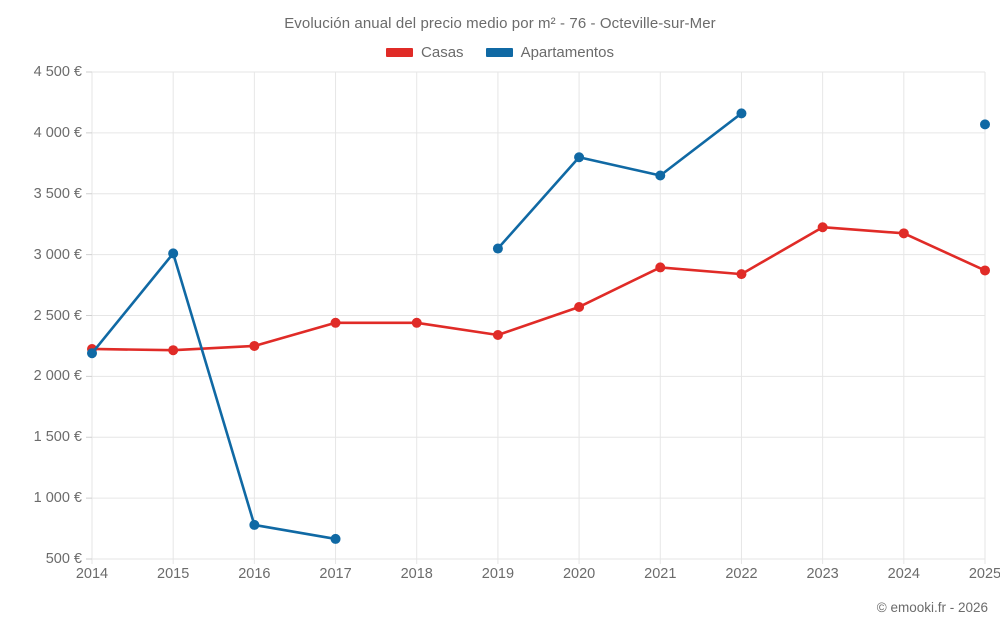 The width and height of the screenshot is (1000, 625). Describe the element at coordinates (579, 574) in the screenshot. I see `x-axis-tick-label: 2020` at that location.